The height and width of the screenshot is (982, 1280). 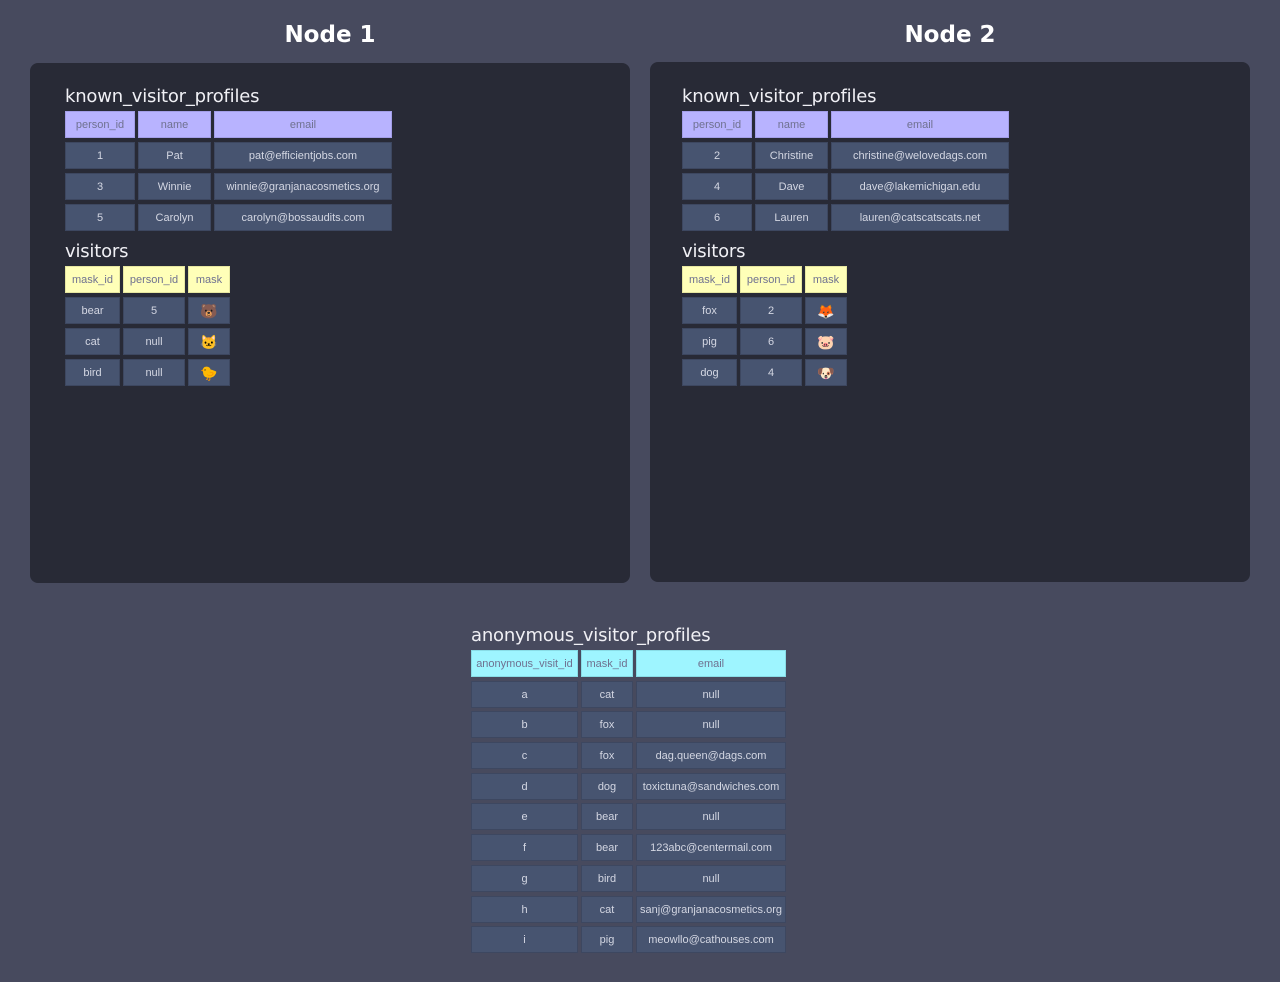 I want to click on table-row: a cat null, so click(x=628, y=694).